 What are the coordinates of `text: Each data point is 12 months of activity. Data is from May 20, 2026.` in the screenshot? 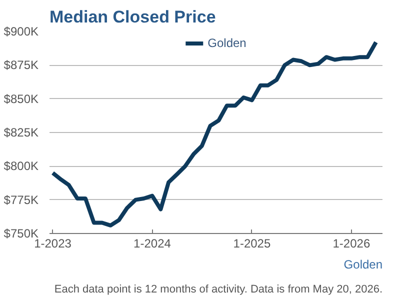 It's located at (218, 290).